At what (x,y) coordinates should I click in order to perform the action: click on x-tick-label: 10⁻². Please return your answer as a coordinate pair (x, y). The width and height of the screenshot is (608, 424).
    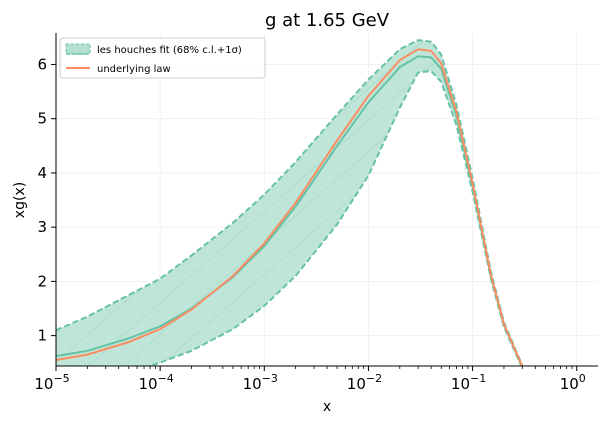
    Looking at the image, I should click on (364, 382).